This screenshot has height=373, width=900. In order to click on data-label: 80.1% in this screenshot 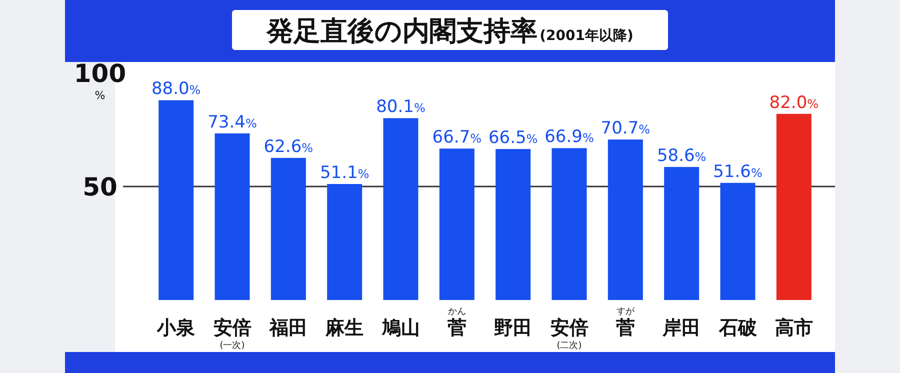, I will do `click(401, 107)`.